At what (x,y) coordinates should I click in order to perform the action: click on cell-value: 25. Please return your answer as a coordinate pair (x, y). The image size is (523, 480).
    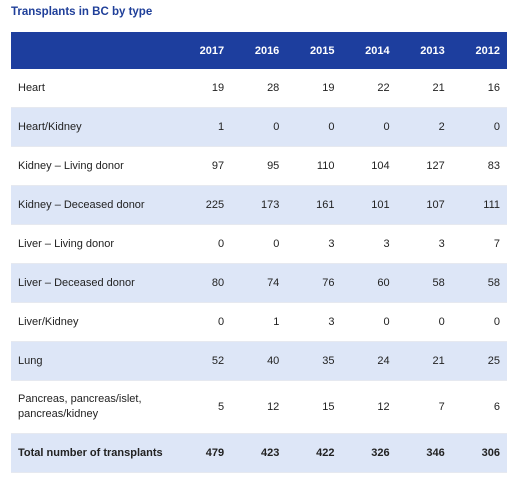
    Looking at the image, I should click on (479, 361).